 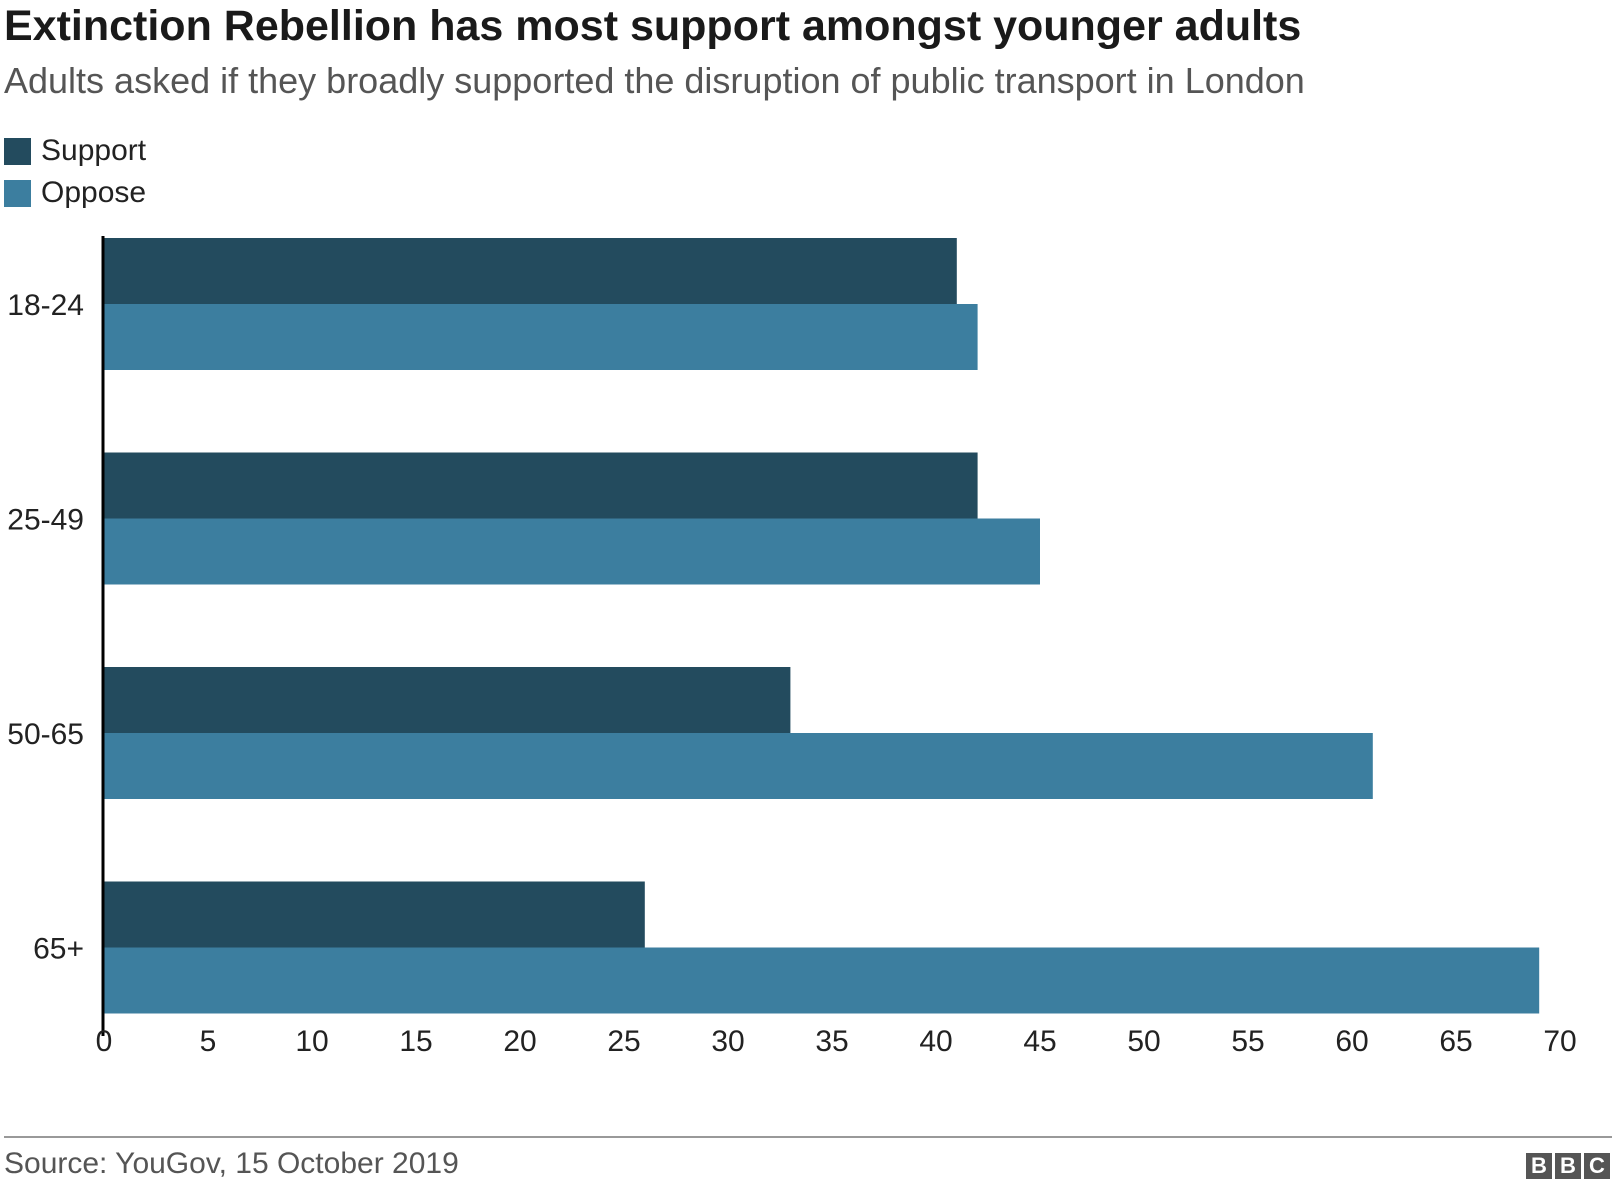 I want to click on legend-label-support: Support, so click(x=94, y=150).